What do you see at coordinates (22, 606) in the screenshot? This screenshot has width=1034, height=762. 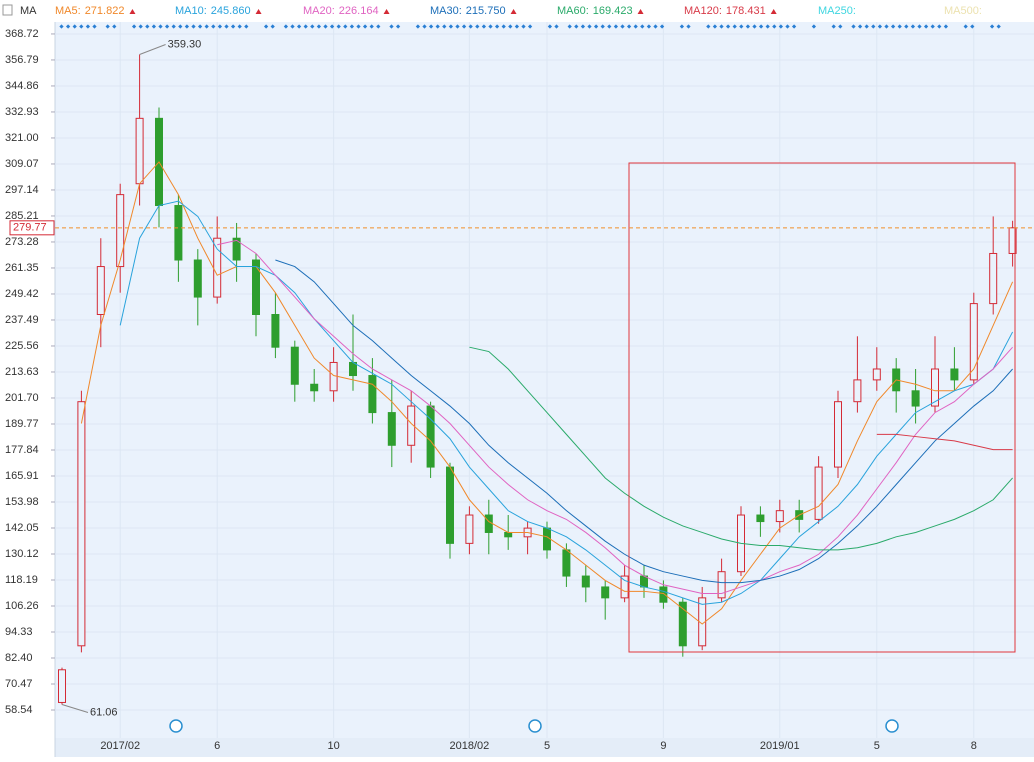 I see `y-tick-label: 106.26` at bounding box center [22, 606].